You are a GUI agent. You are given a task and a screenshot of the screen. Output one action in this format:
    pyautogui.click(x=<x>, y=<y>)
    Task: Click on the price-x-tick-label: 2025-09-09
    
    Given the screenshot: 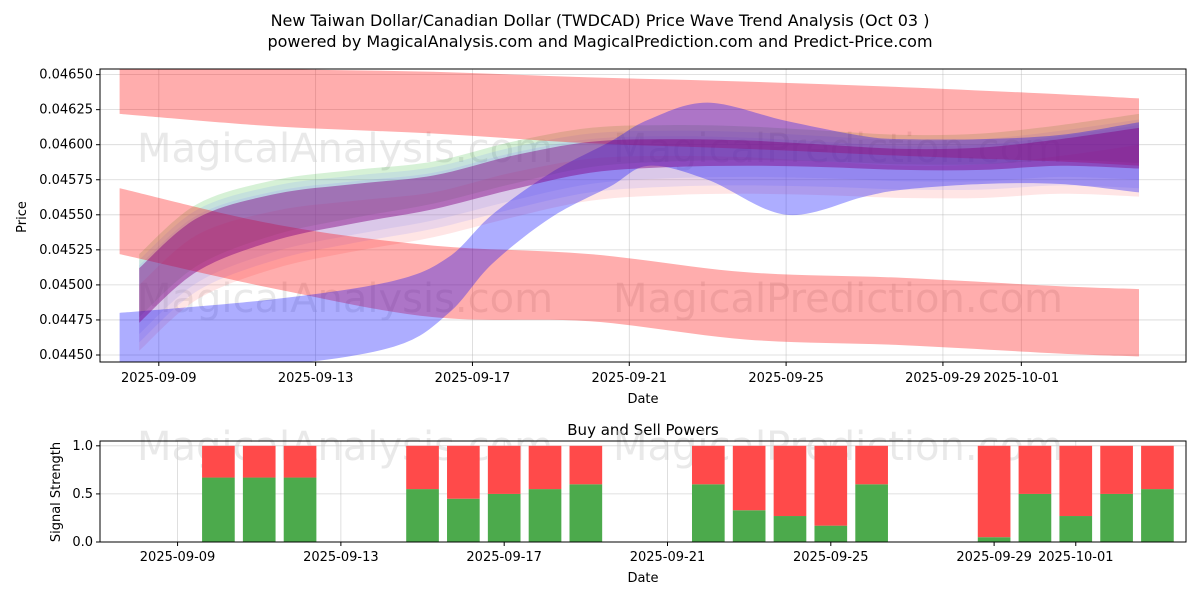 What is the action you would take?
    pyautogui.click(x=159, y=378)
    